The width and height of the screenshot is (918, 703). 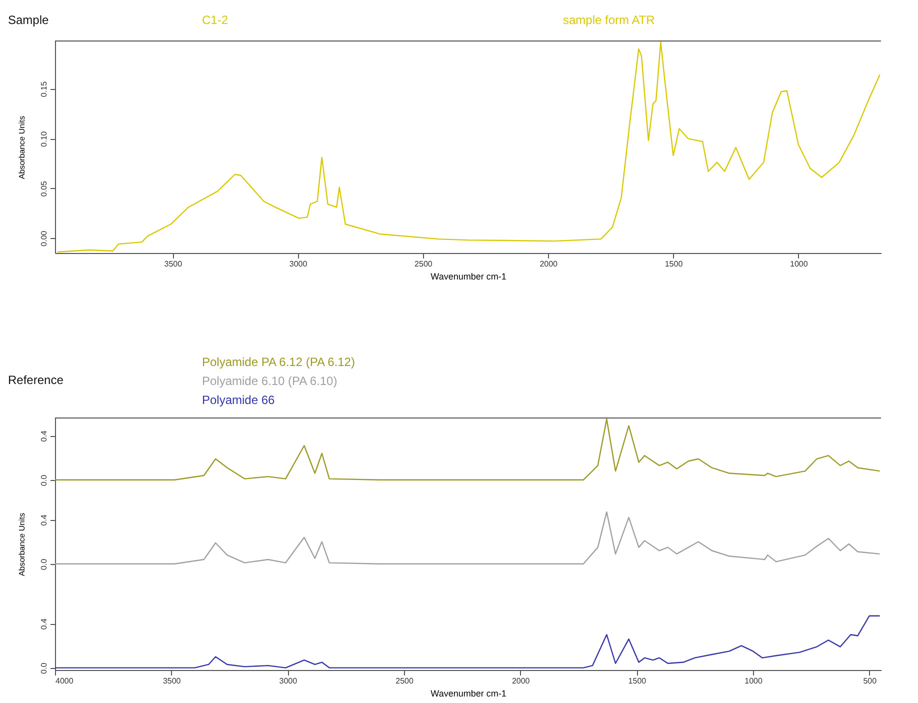 What do you see at coordinates (65, 681) in the screenshot?
I see `x-tick-label: 4000` at bounding box center [65, 681].